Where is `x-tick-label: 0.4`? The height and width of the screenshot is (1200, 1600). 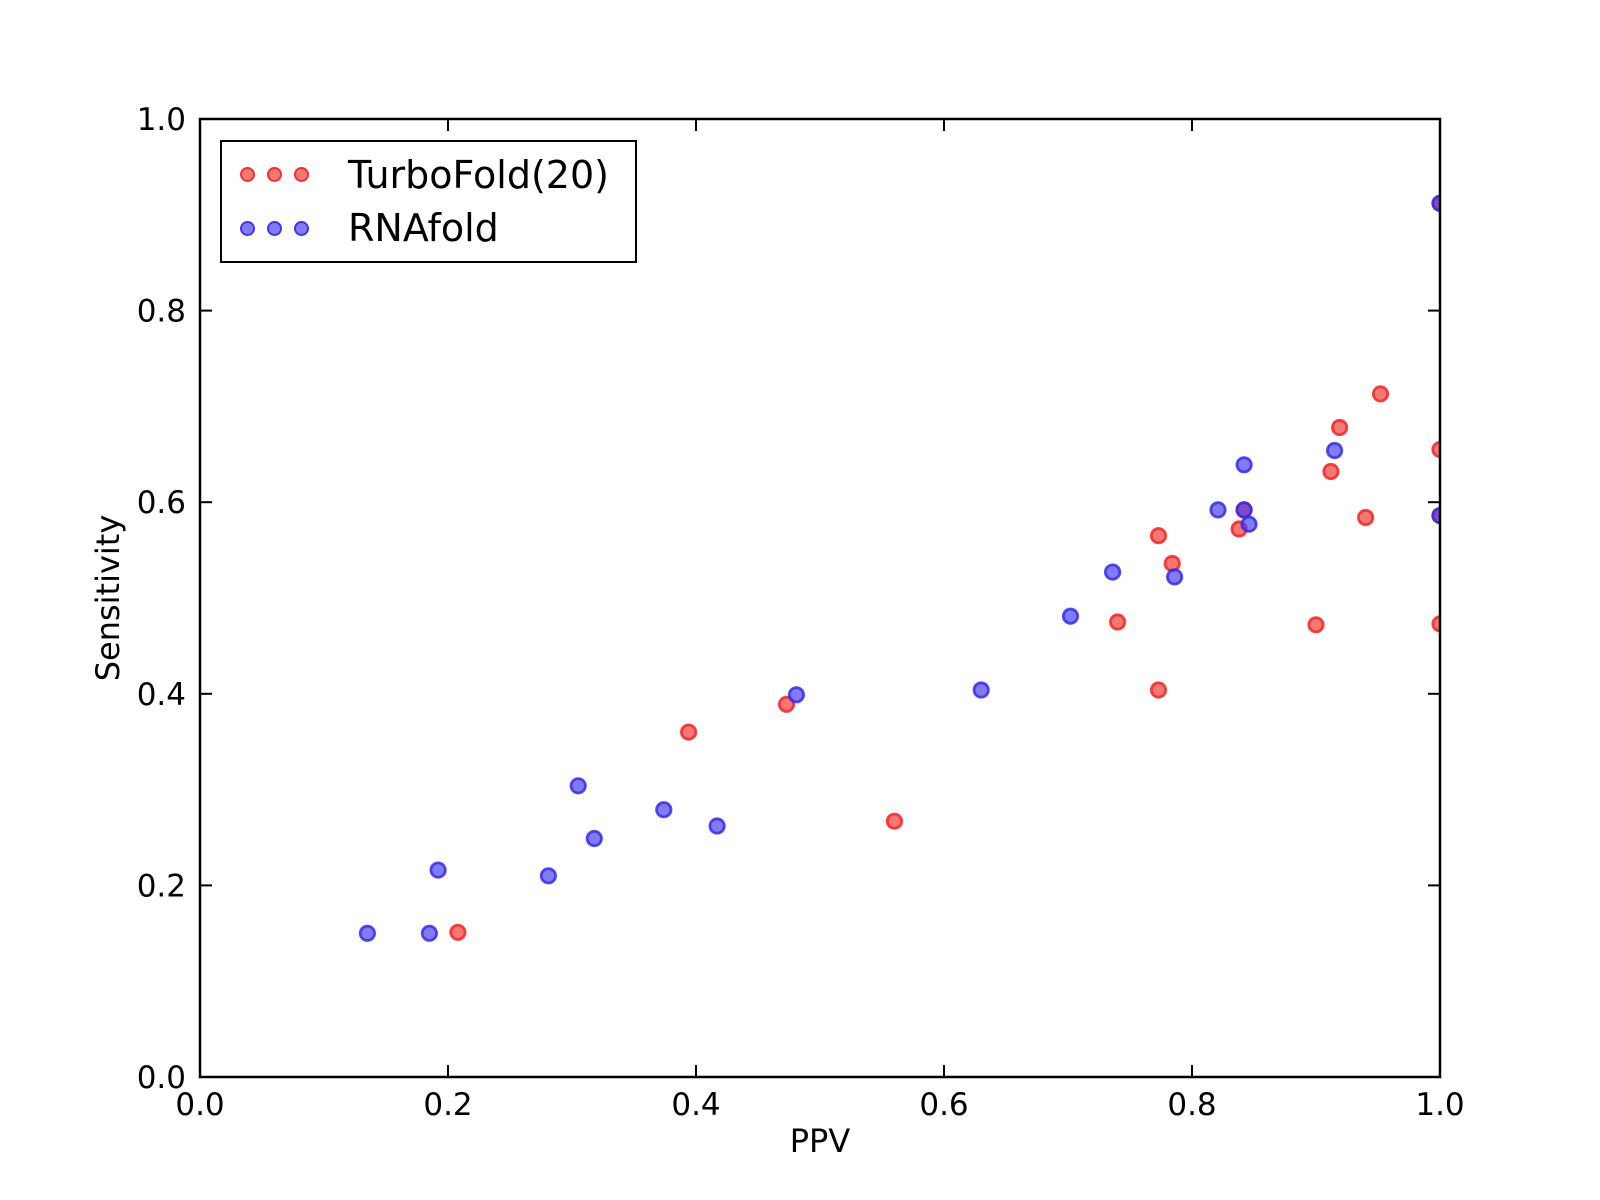 x-tick-label: 0.4 is located at coordinates (695, 1105).